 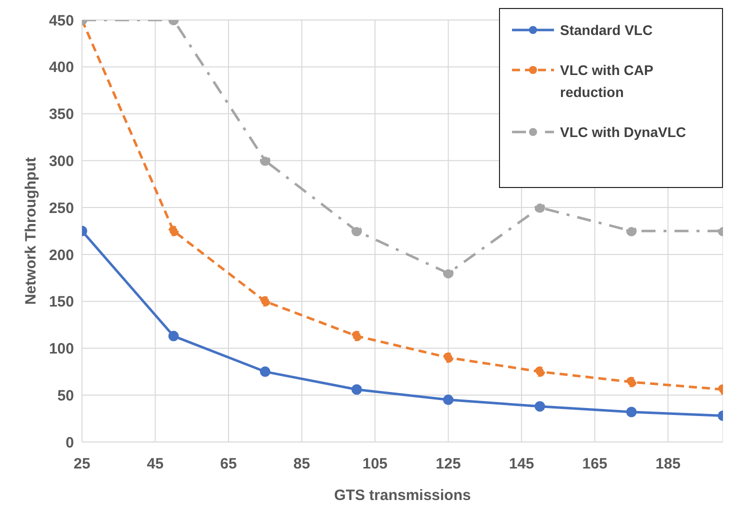 I want to click on x-tick-label: 125, so click(x=448, y=464).